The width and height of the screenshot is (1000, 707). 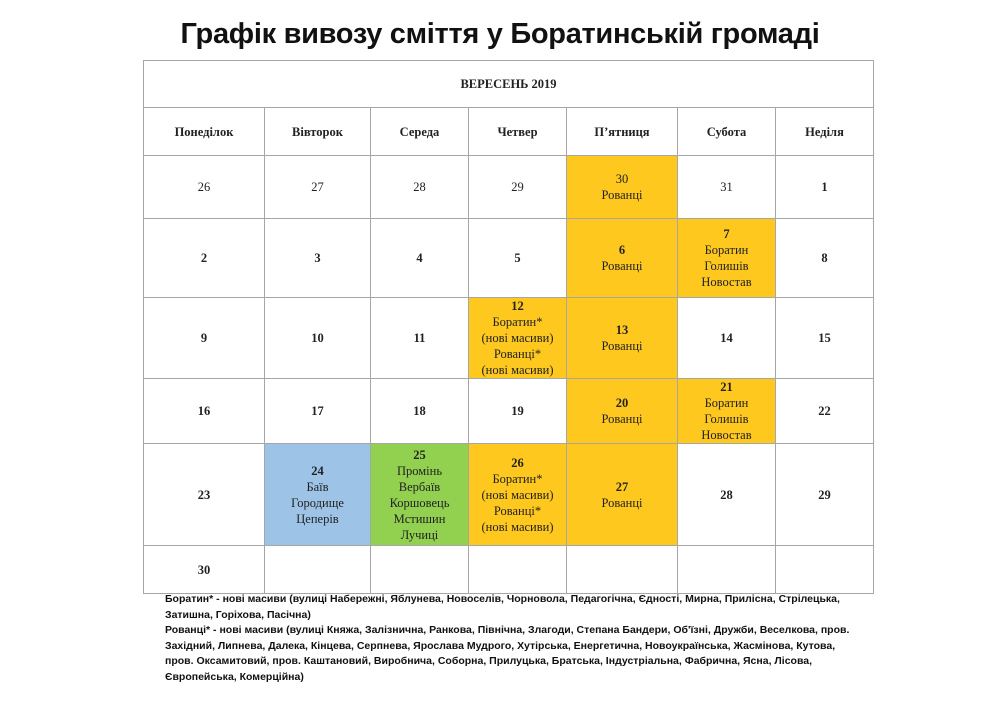 I want to click on weekday-header: Четвер, so click(x=517, y=131).